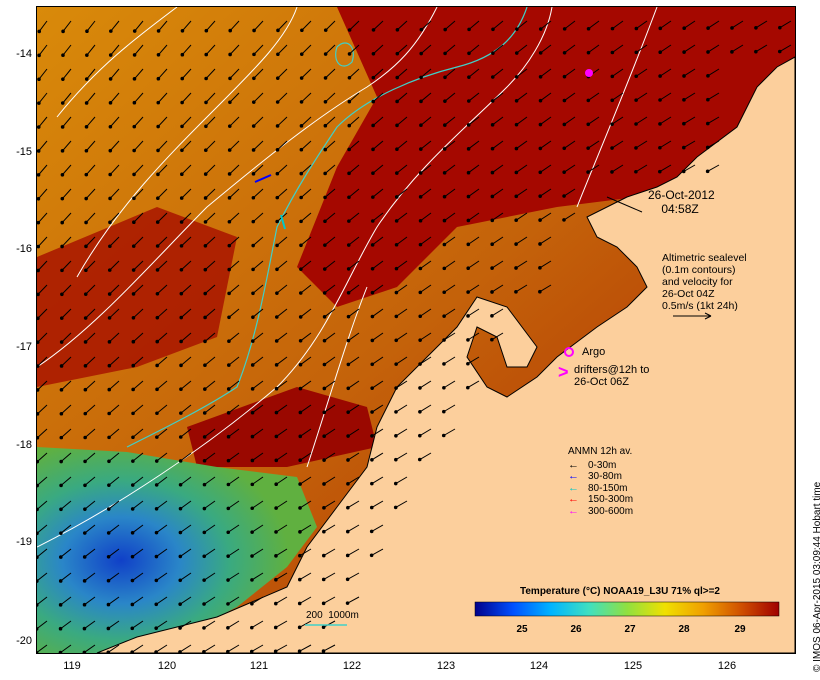  What do you see at coordinates (569, 352) in the screenshot?
I see `argo-legend-icon` at bounding box center [569, 352].